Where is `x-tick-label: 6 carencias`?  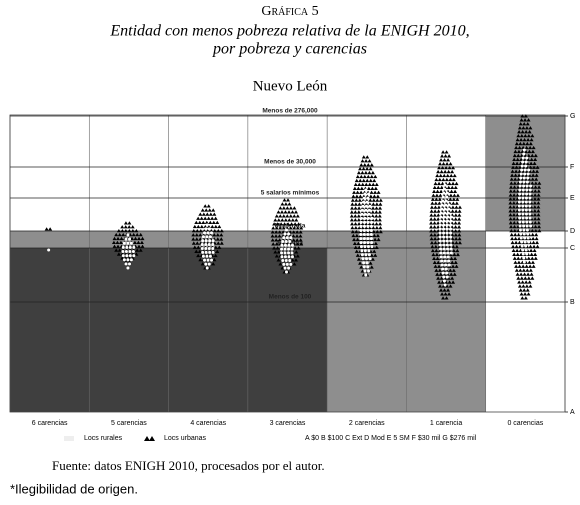
x-tick-label: 6 carencias is located at coordinates (50, 423).